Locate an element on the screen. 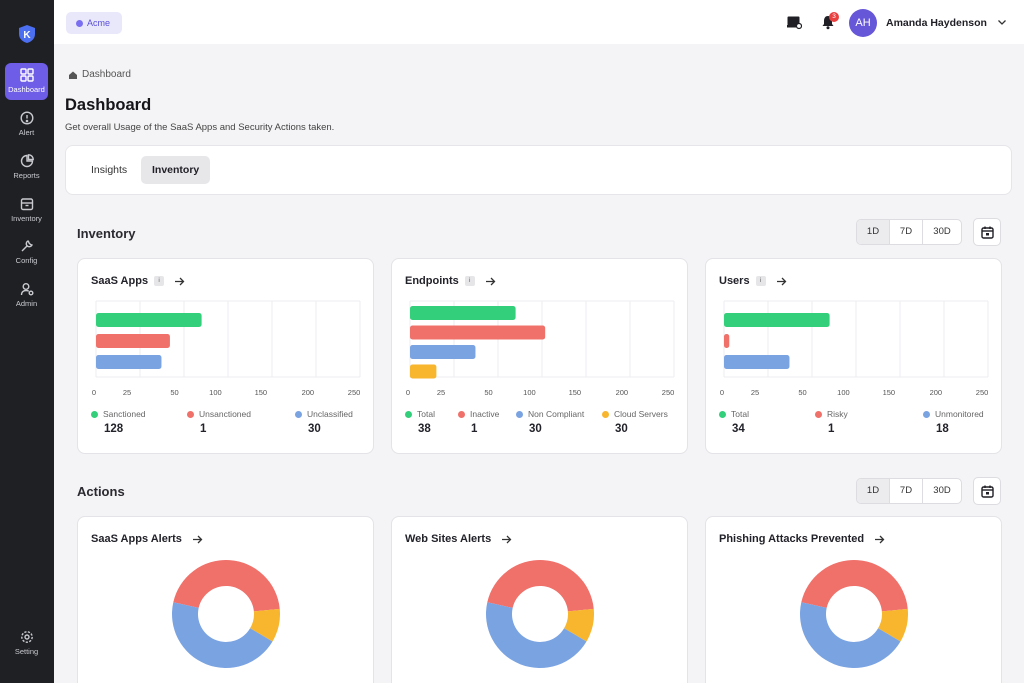  sidebar-item-config: Config is located at coordinates (26, 252).